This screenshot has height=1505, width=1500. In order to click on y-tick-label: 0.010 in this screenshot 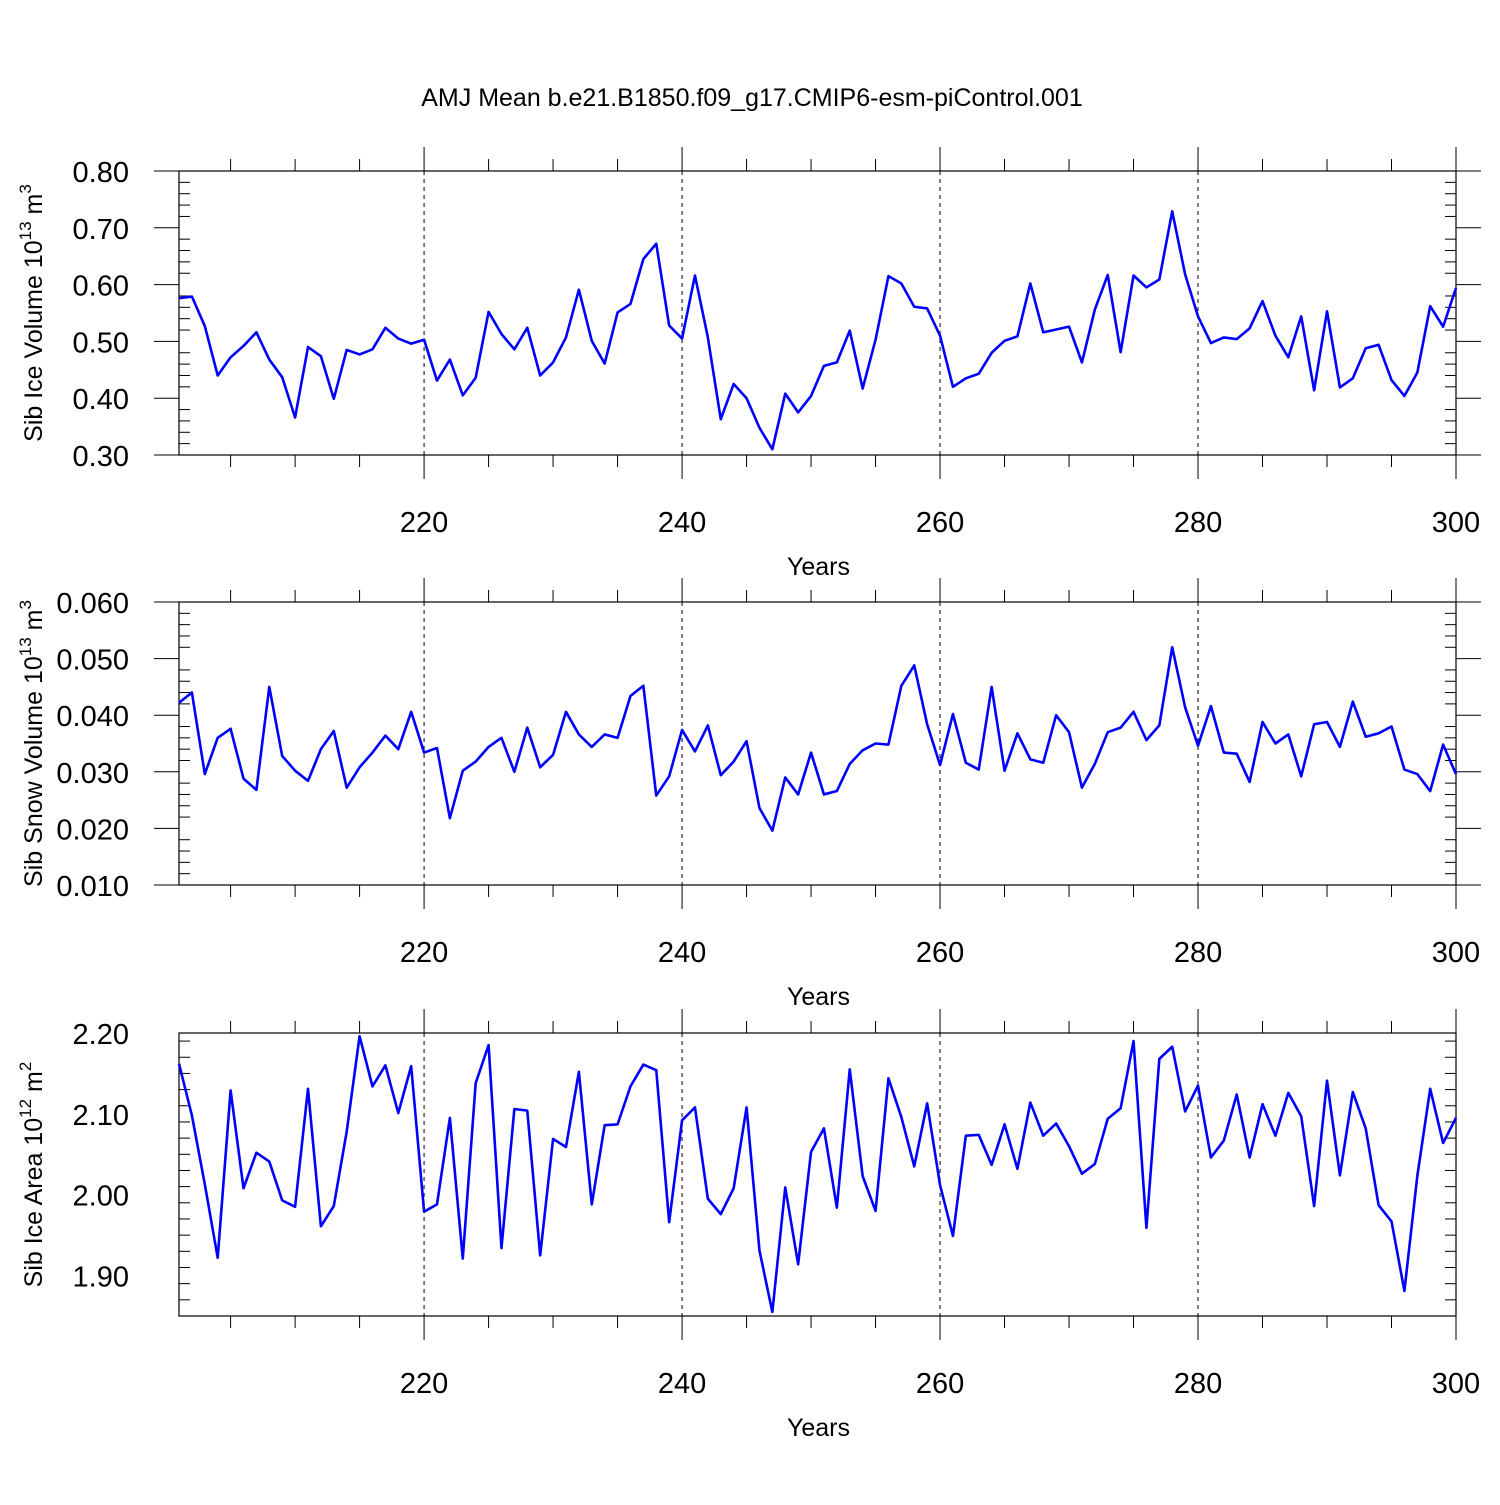, I will do `click(92, 887)`.